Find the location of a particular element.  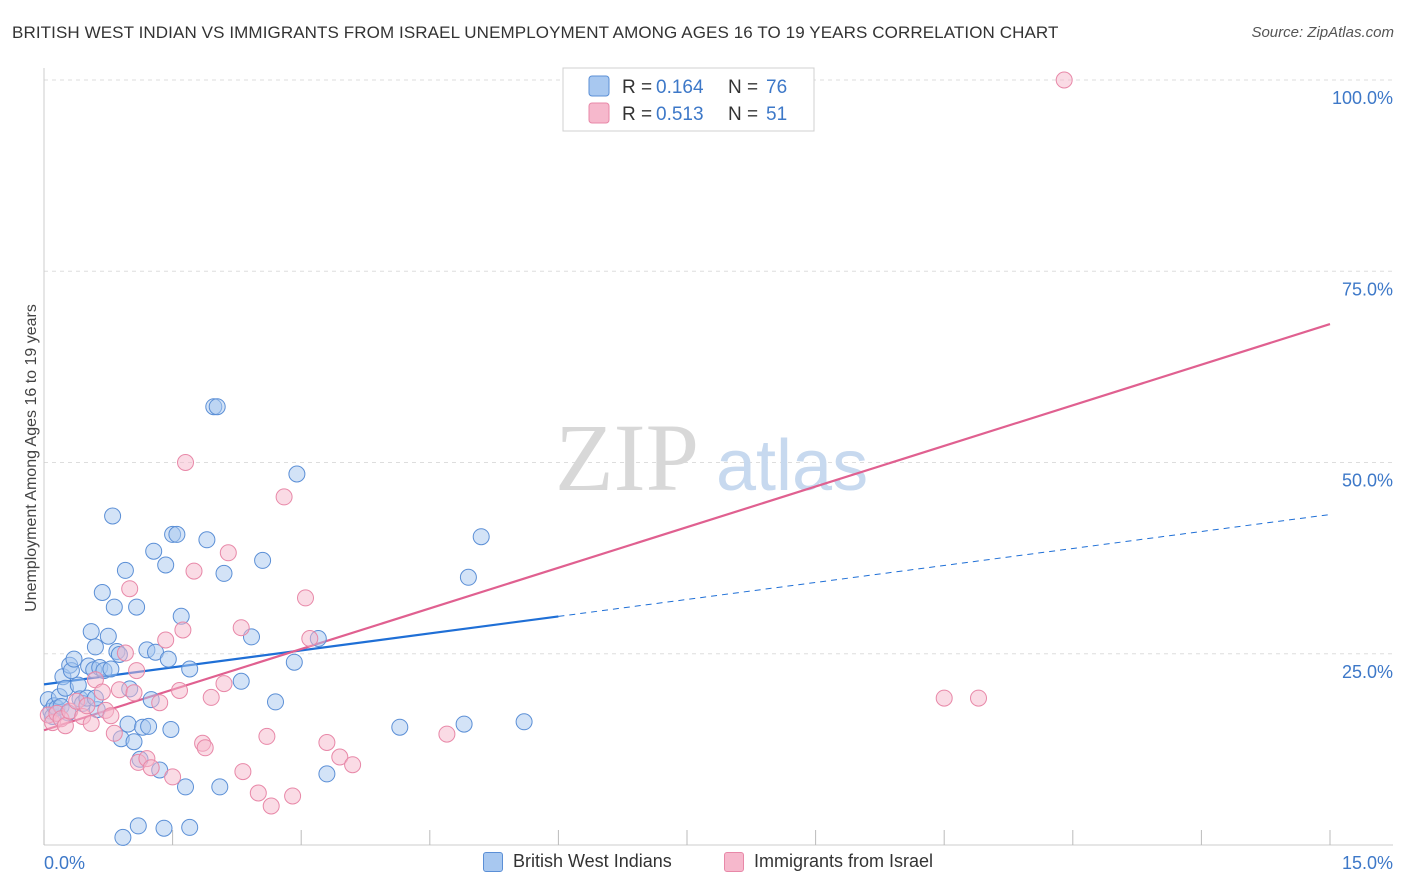

watermark: ZIP atlas is located at coordinates (711, 457).